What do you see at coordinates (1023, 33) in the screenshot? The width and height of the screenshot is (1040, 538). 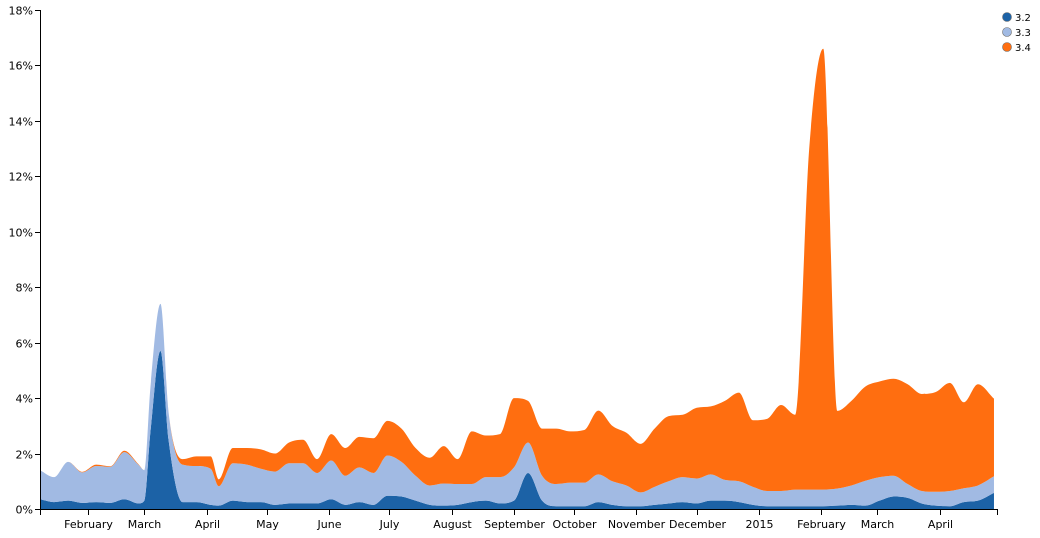 I see `legend-label: 3.3` at bounding box center [1023, 33].